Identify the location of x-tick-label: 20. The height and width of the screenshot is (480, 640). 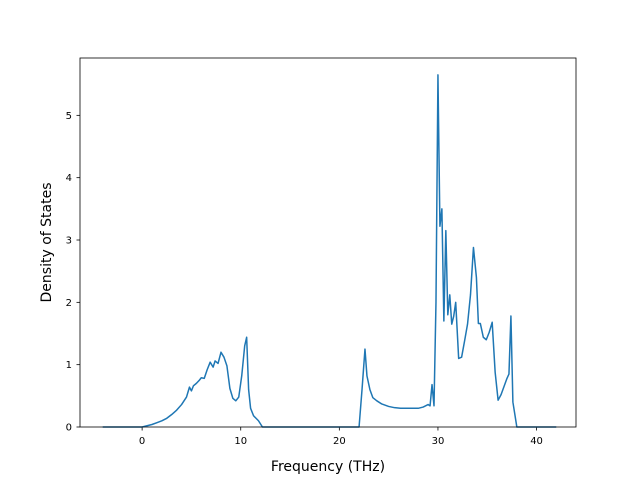
(339, 441).